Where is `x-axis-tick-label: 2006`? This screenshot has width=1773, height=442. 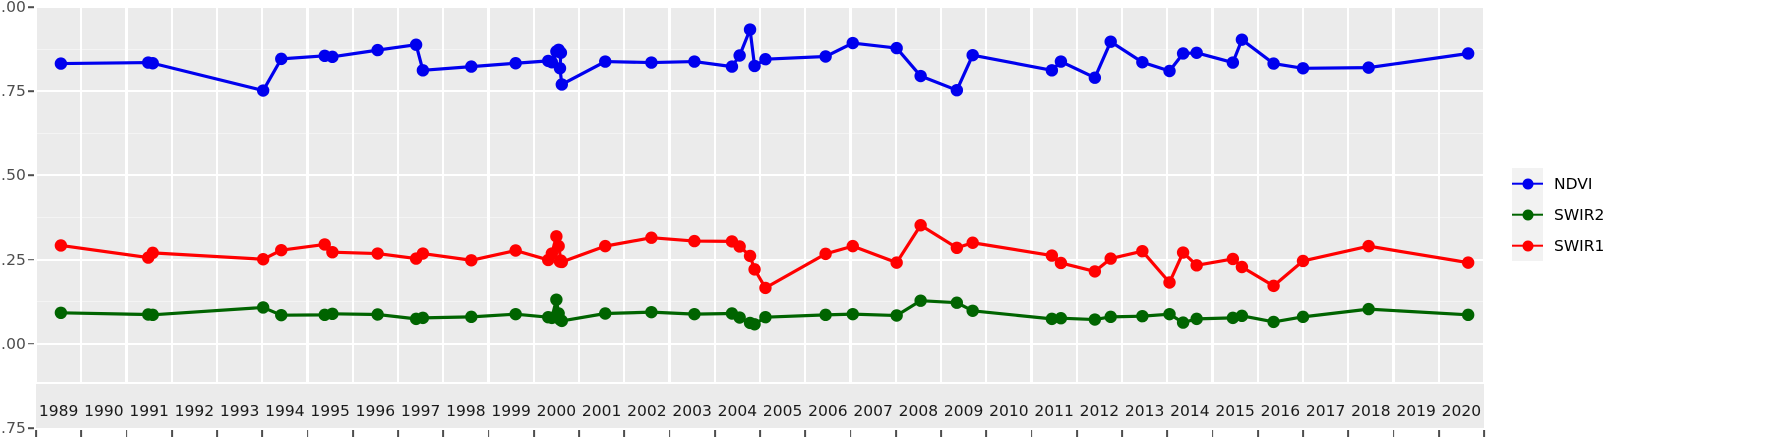 x-axis-tick-label: 2006 is located at coordinates (828, 411).